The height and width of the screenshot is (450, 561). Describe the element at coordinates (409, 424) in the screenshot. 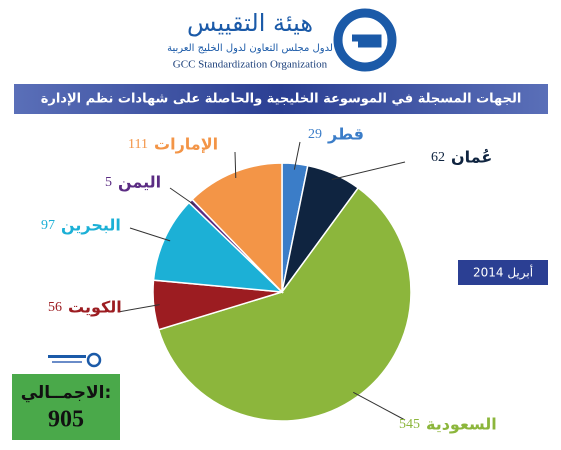

I see `data-label: 545` at that location.